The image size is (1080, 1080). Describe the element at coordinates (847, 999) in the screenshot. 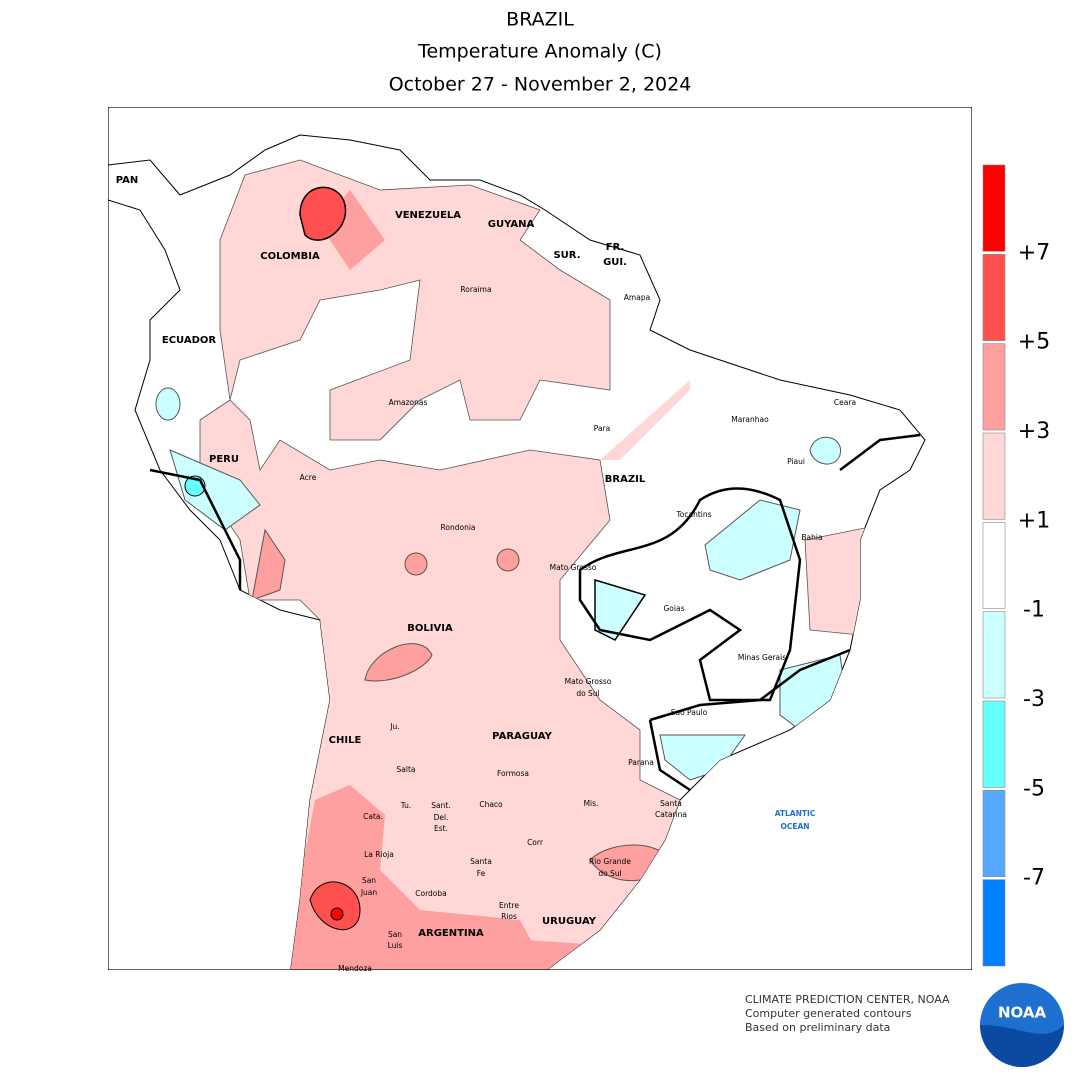

I see `footer-line: CLIMATE PREDICTION CENTER, NOAA` at that location.